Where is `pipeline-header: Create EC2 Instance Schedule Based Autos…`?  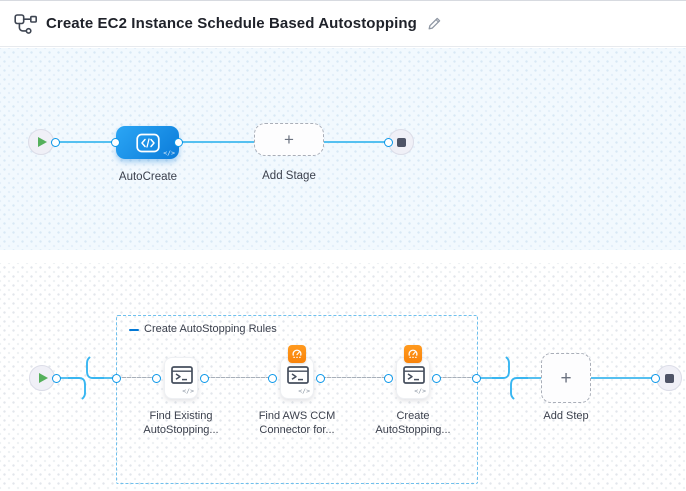 pipeline-header: Create EC2 Instance Schedule Based Autos… is located at coordinates (343, 23).